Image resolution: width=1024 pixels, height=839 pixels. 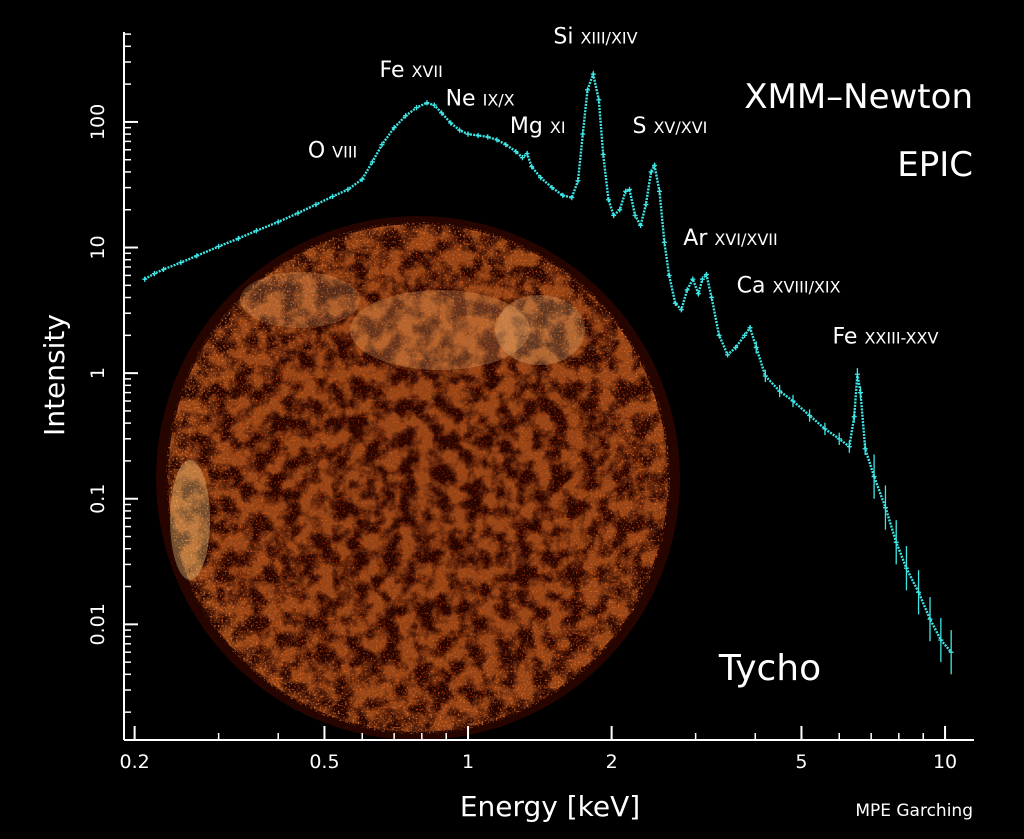 I want to click on x-tick-label: 1, so click(x=468, y=762).